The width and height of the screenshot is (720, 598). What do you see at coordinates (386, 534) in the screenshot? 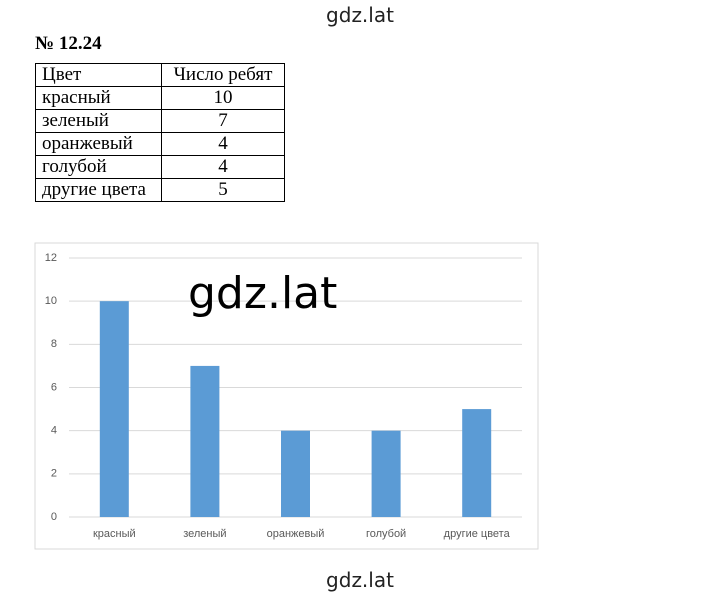
I see `x-tick-label: голубой` at bounding box center [386, 534].